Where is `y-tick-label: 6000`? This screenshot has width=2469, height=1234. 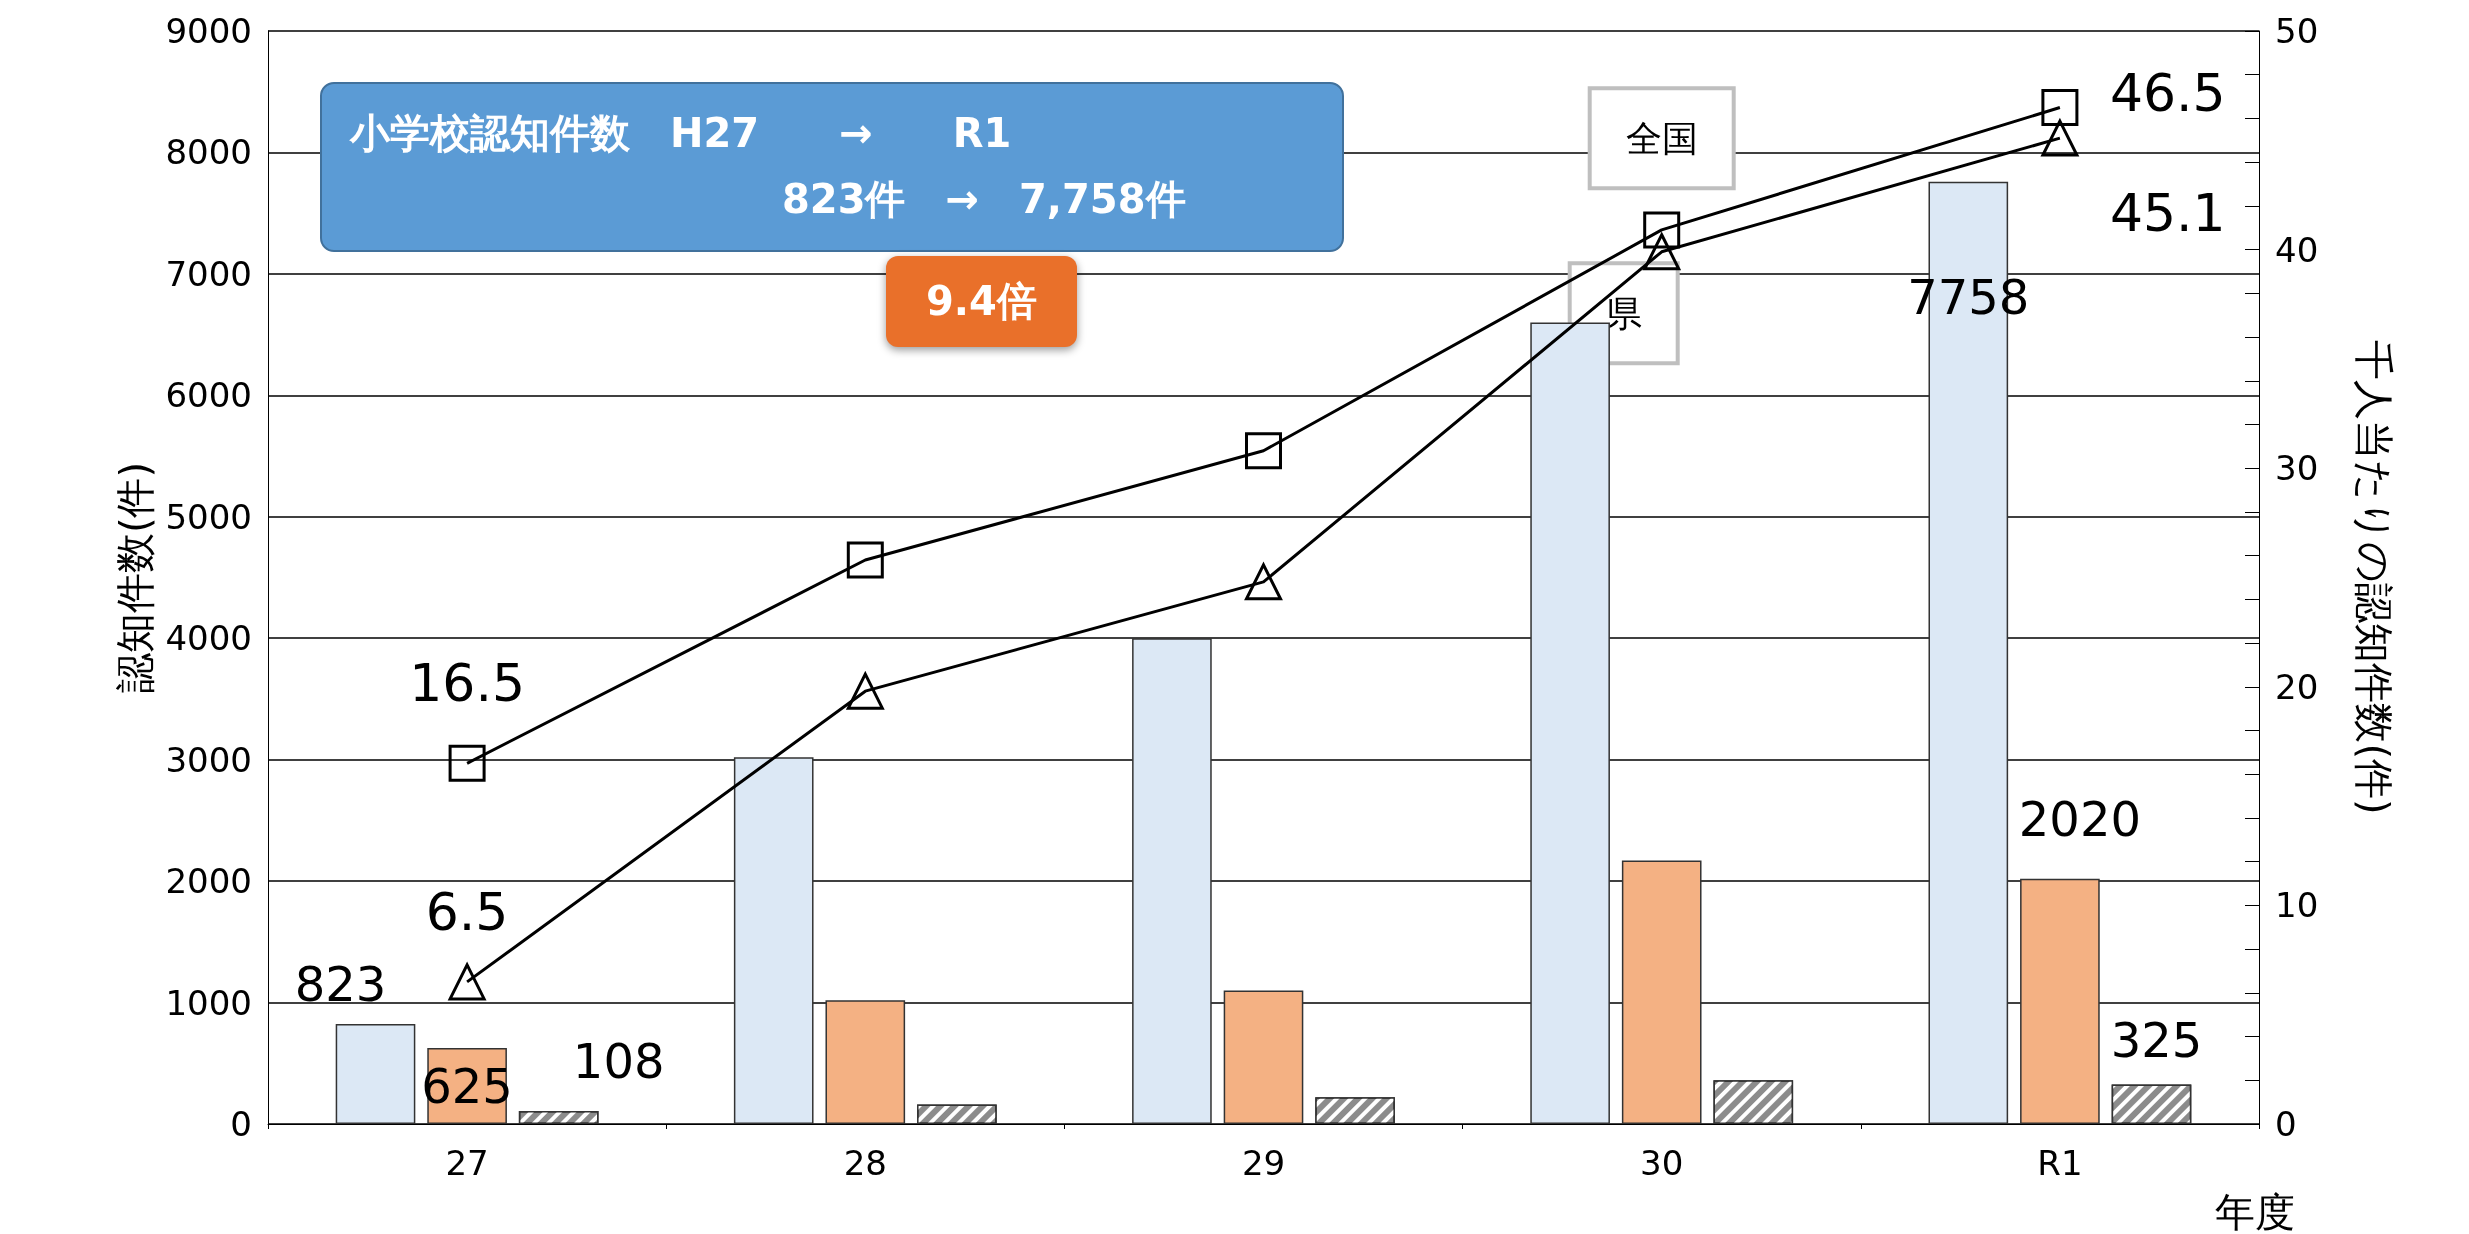
y-tick-label: 6000 is located at coordinates (208, 395).